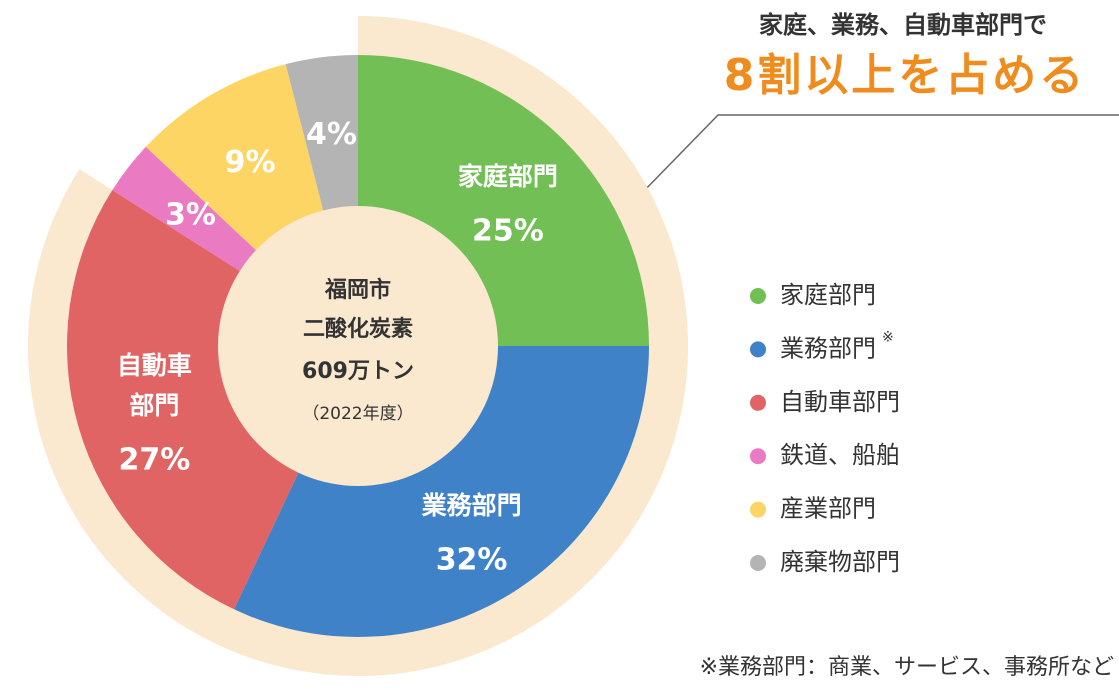 The image size is (1119, 690). I want to click on slice-value-label: 27%, so click(155, 460).